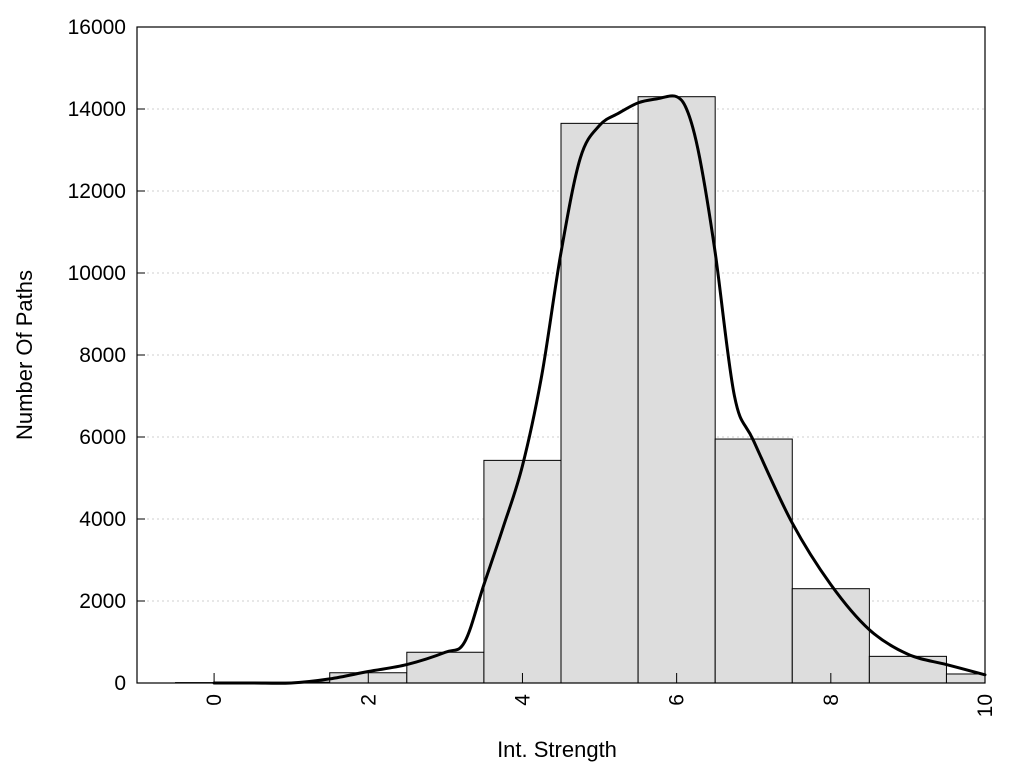 The width and height of the screenshot is (1024, 773). What do you see at coordinates (24, 355) in the screenshot?
I see `y-axis-title: Number Of Paths` at bounding box center [24, 355].